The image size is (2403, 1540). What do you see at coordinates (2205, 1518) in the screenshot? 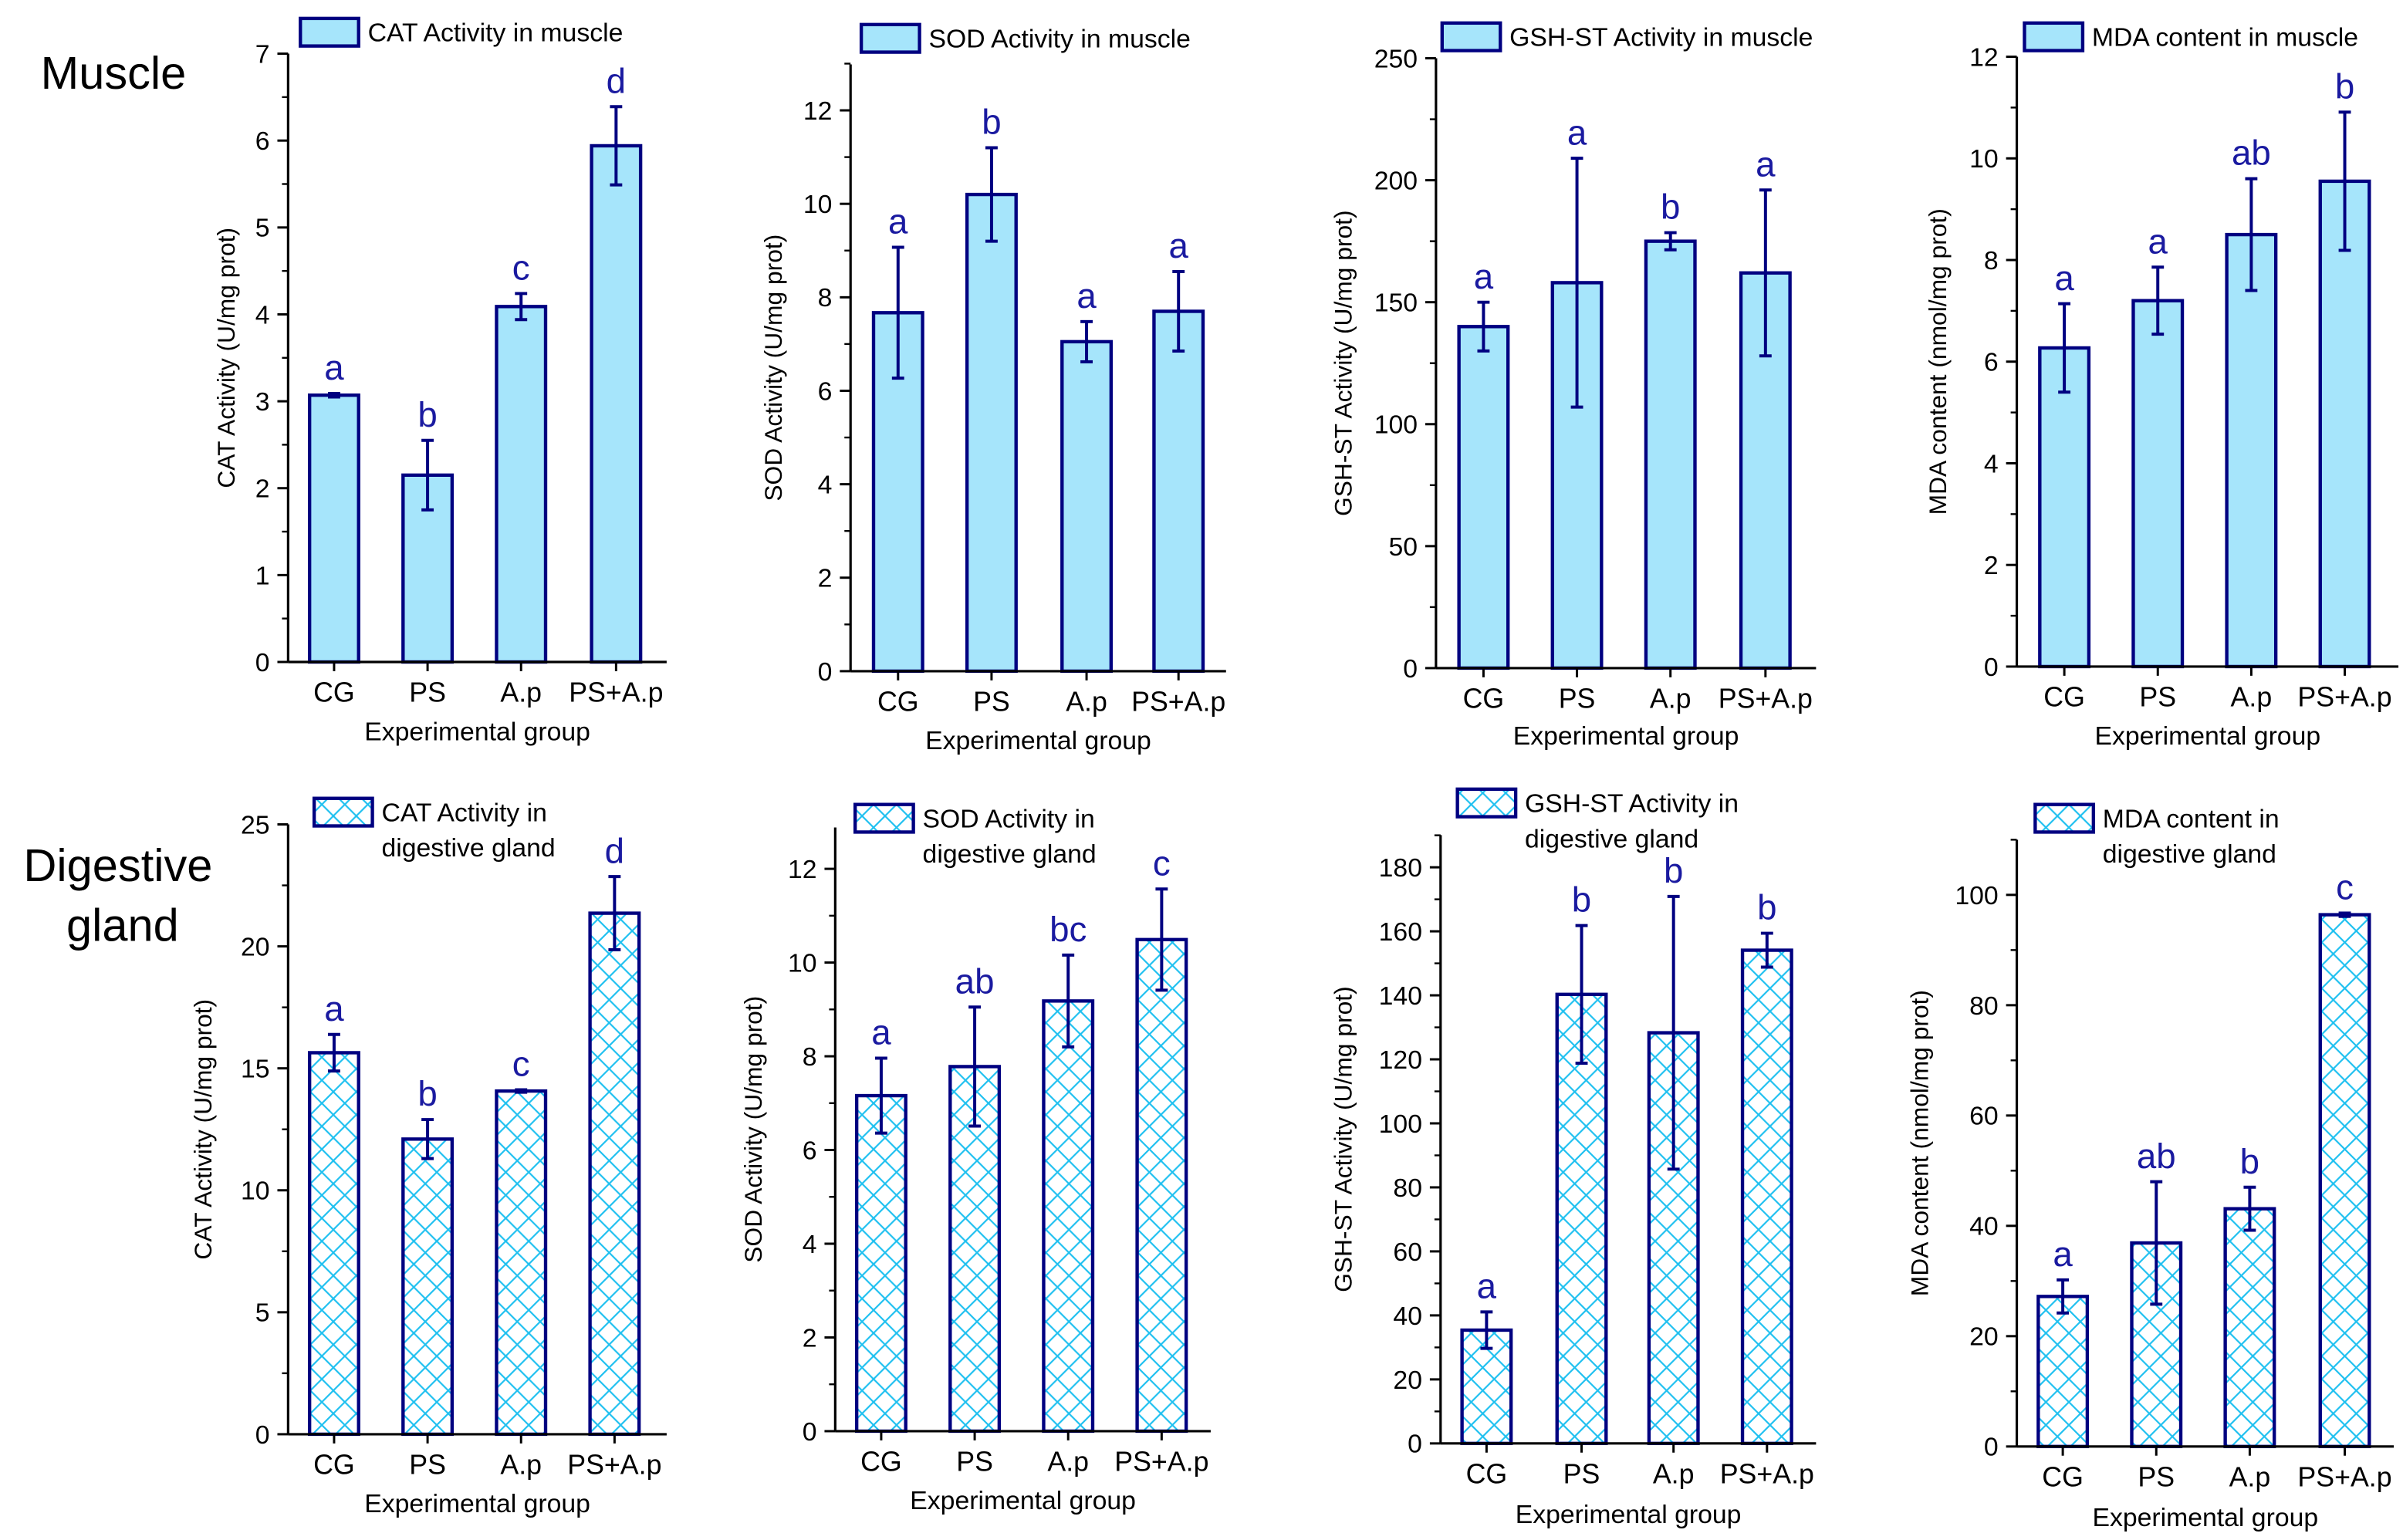
I see `x-axis-title: Experimental group` at bounding box center [2205, 1518].